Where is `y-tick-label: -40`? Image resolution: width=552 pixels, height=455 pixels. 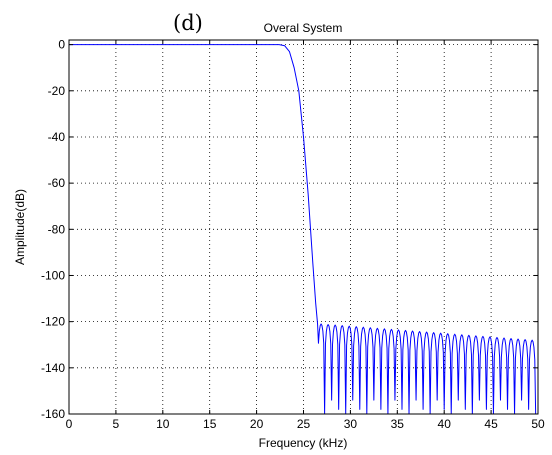
y-tick-label: -40 is located at coordinates (57, 137).